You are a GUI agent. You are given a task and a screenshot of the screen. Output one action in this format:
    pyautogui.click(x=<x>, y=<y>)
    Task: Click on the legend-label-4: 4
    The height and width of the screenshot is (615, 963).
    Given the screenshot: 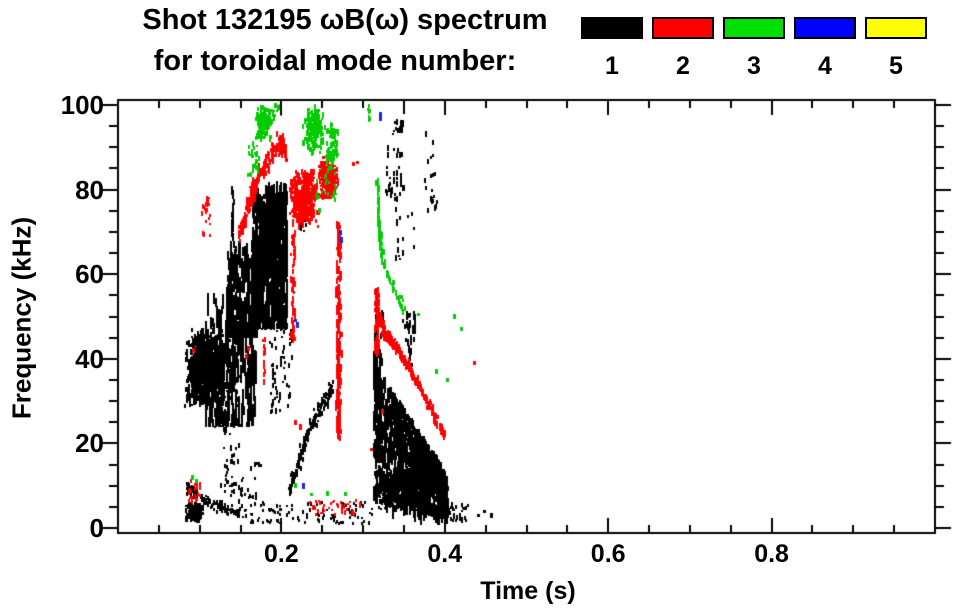 What is the action you would take?
    pyautogui.click(x=825, y=66)
    